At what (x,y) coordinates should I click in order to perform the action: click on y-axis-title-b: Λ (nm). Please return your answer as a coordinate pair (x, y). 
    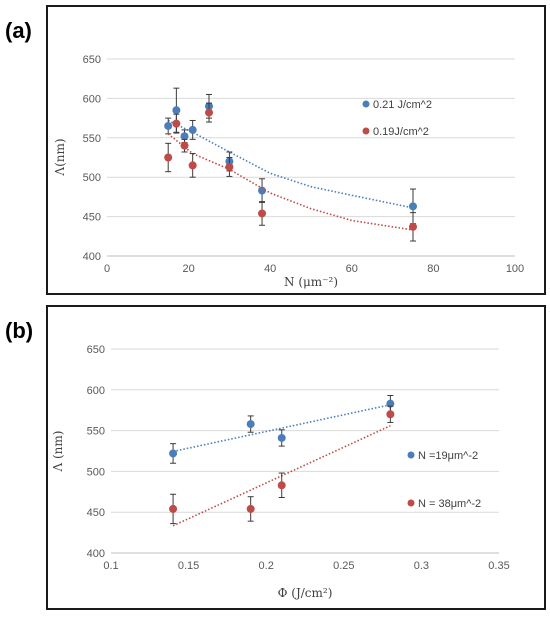
    Looking at the image, I should click on (58, 452).